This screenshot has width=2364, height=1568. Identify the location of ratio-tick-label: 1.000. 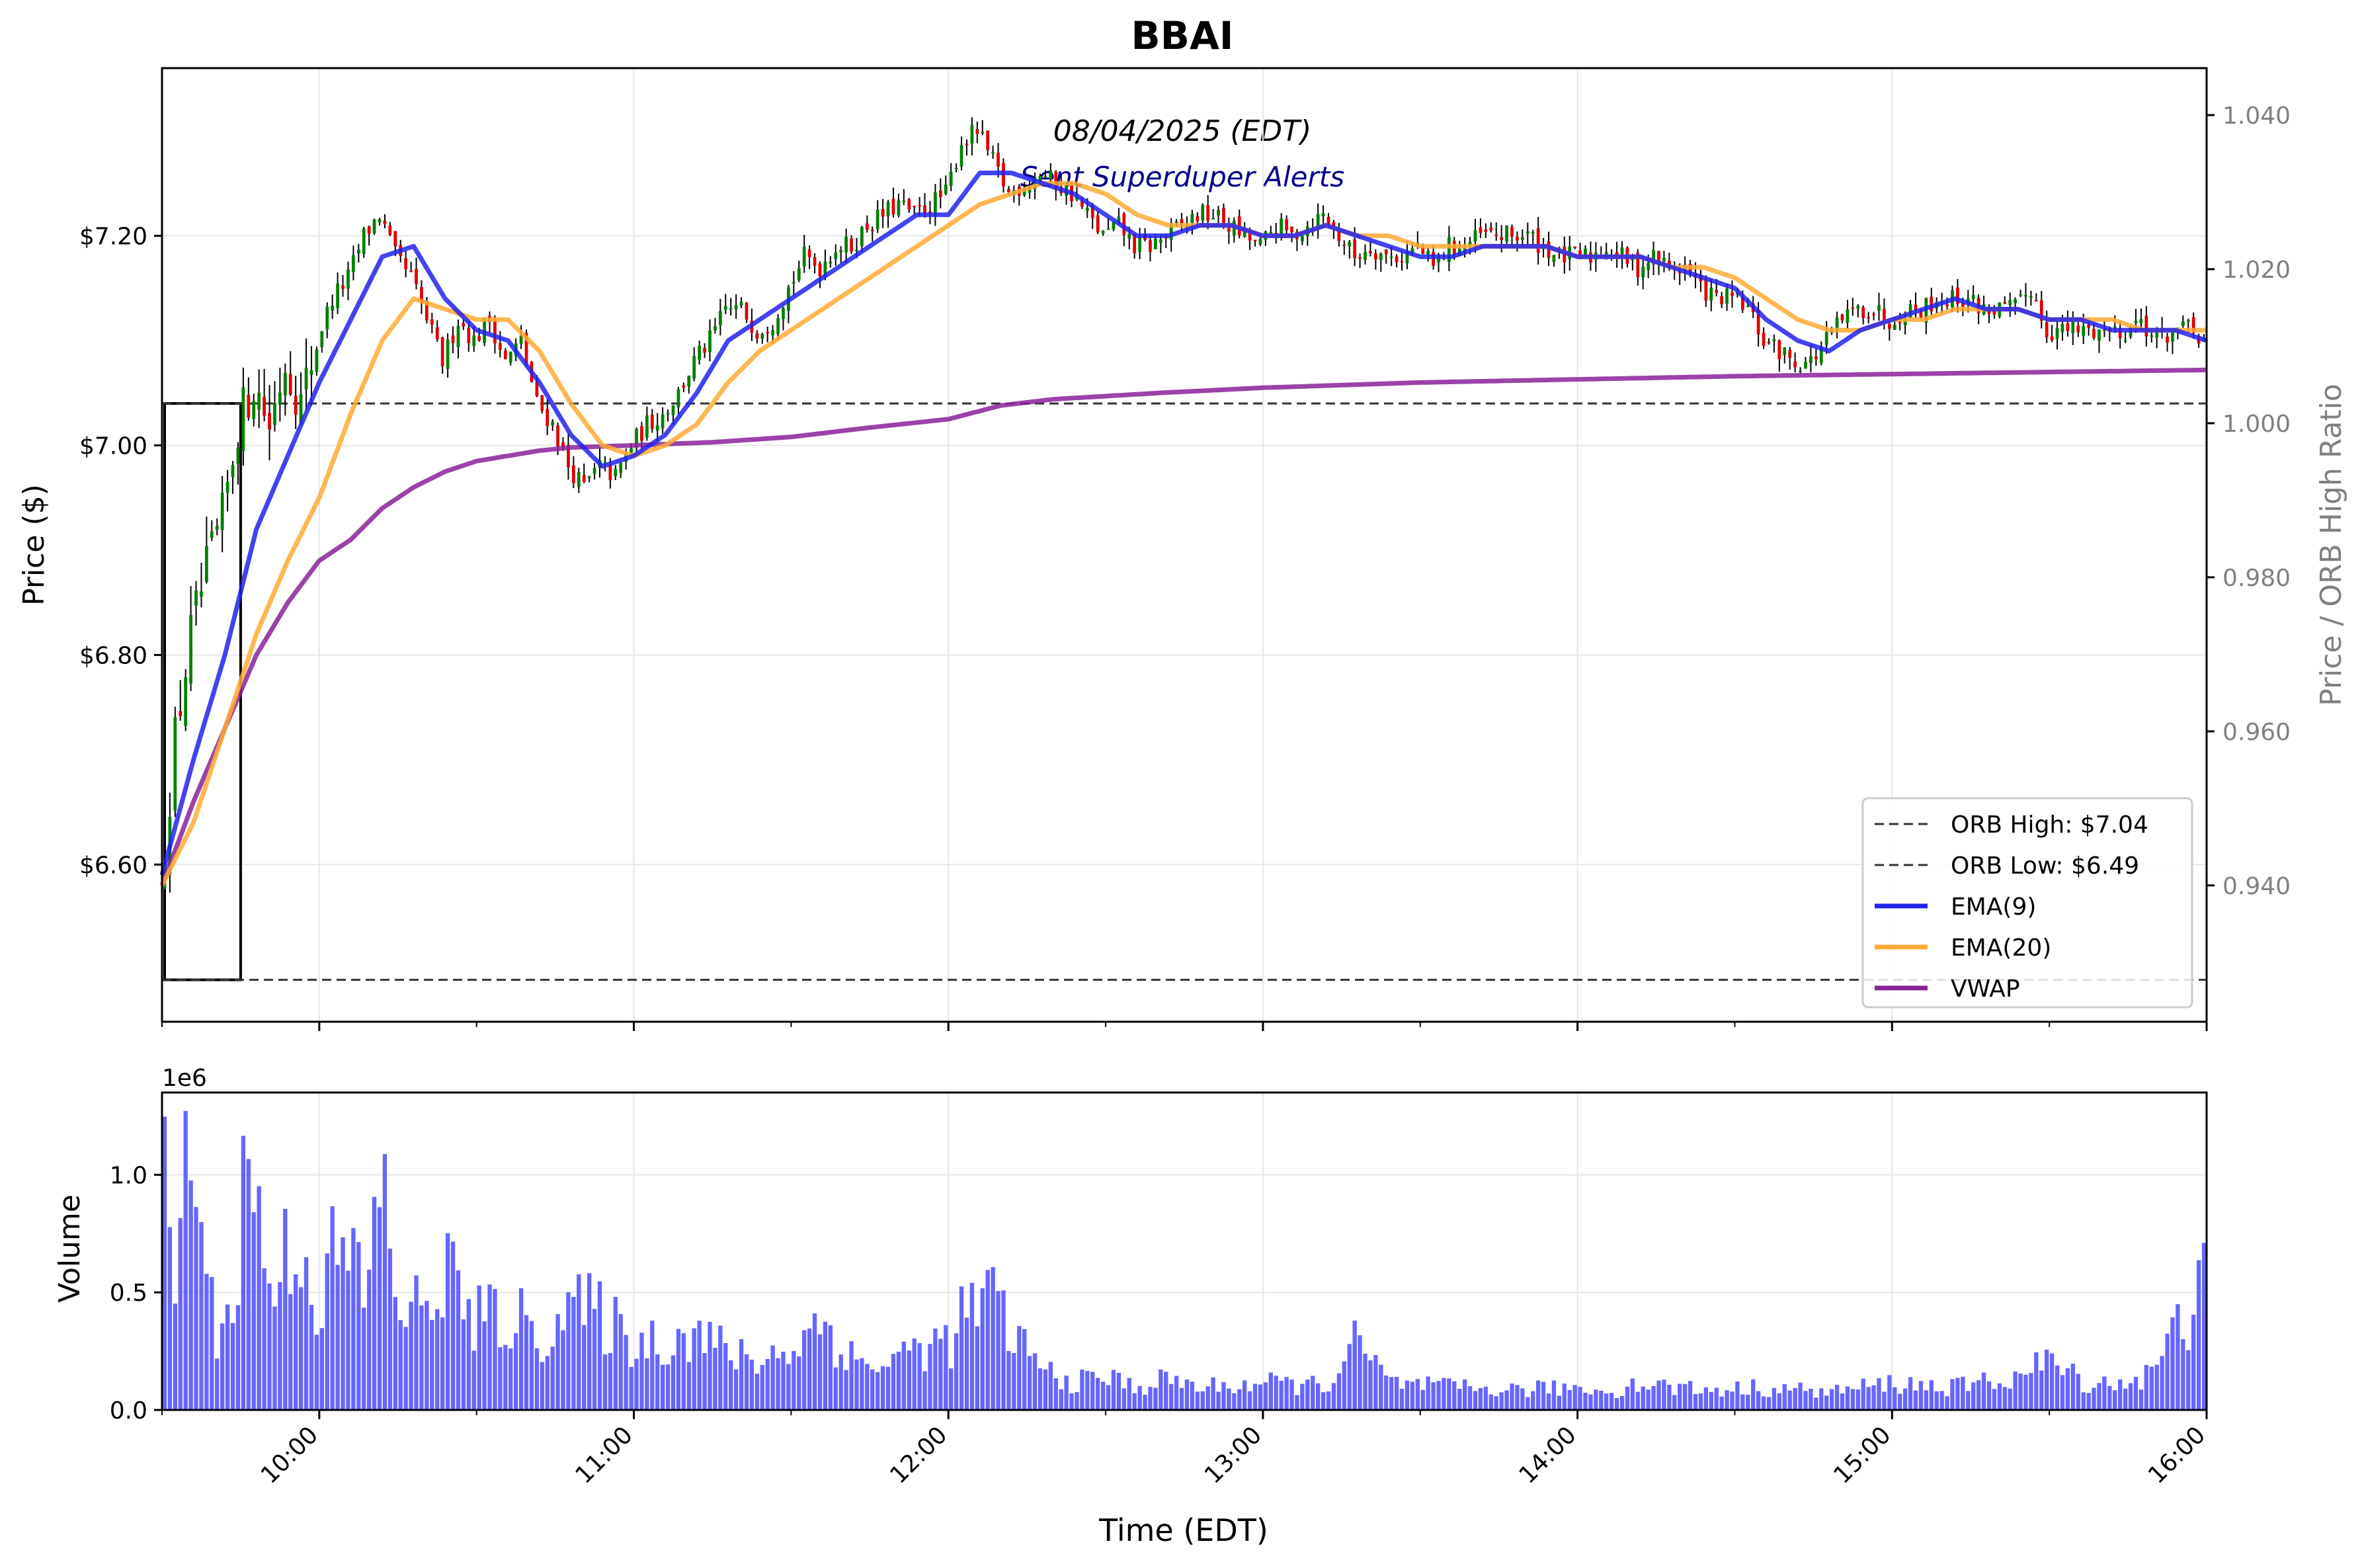
(2256, 424).